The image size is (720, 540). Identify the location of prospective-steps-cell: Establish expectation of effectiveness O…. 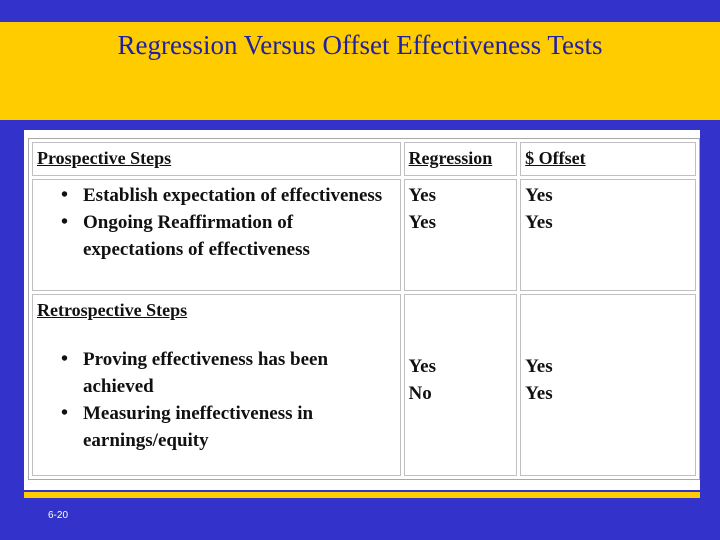
(216, 235).